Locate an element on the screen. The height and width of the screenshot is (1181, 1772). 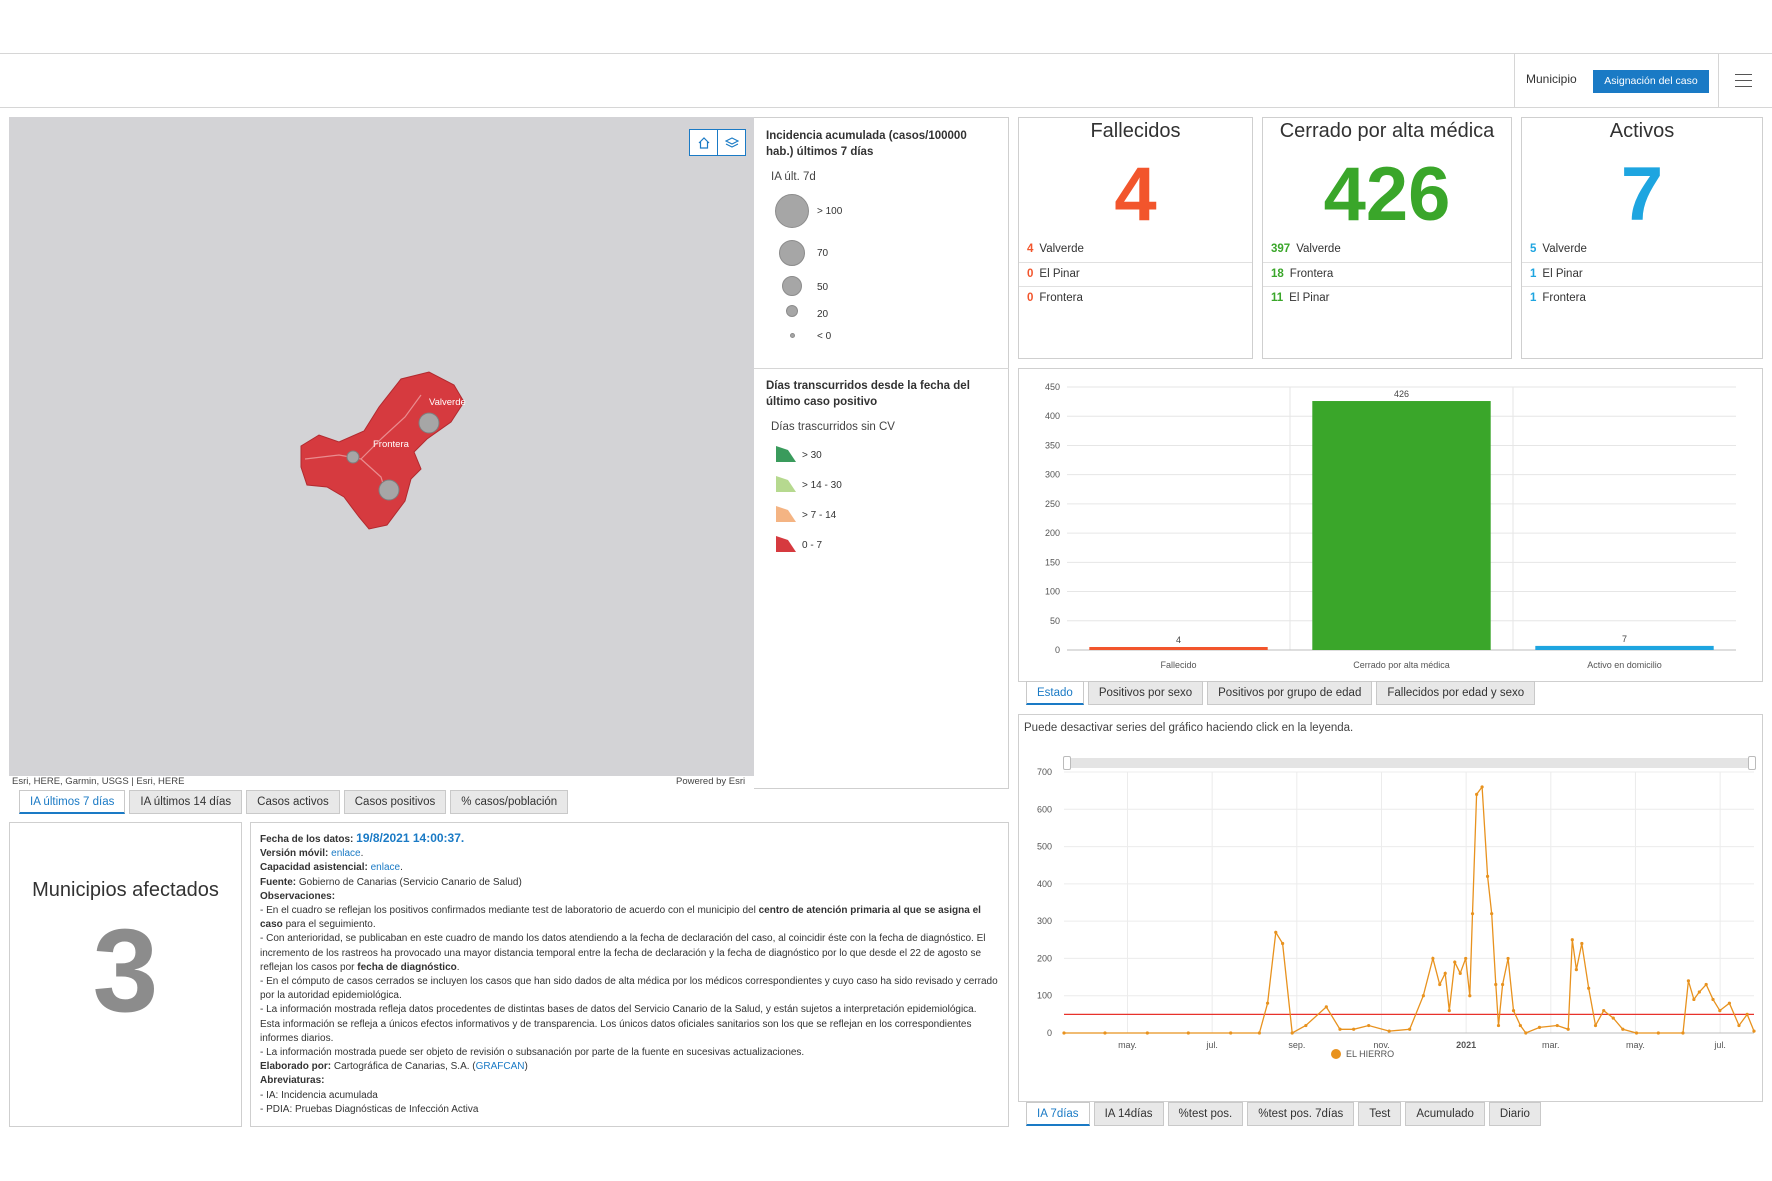
tab-ia-7dias: IA 7días is located at coordinates (1058, 1114).